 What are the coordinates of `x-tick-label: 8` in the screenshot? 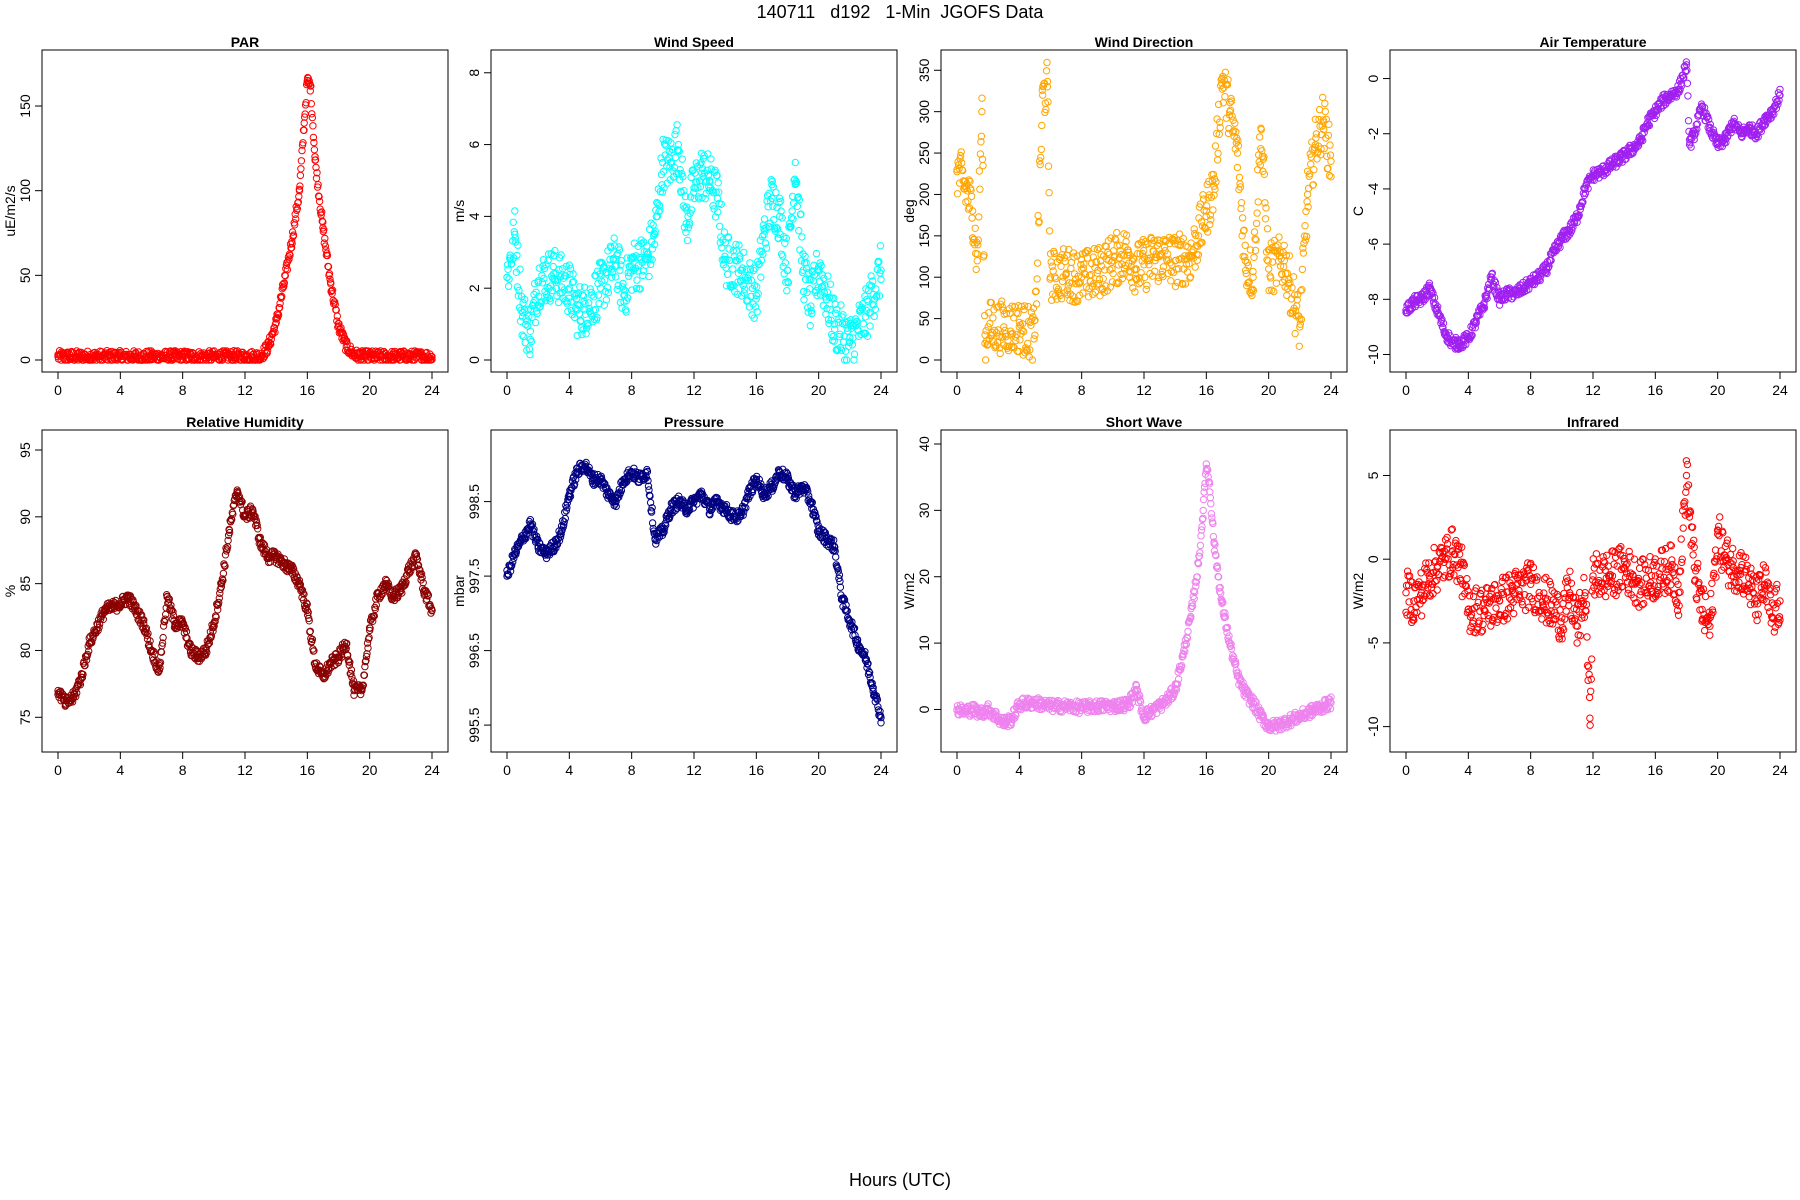 It's located at (632, 770).